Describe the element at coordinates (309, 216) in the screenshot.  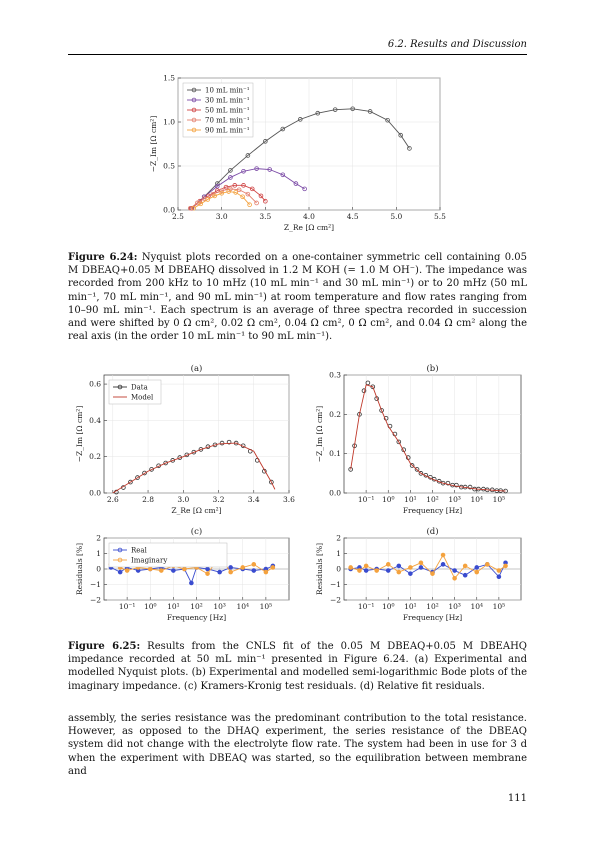
I see `x-tick-label: 4.0` at that location.